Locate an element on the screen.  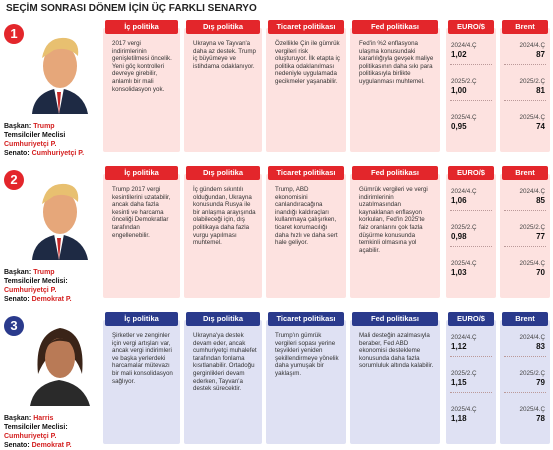
role-line: Senato: Demokrat P. is located at coordinates (53, 445).